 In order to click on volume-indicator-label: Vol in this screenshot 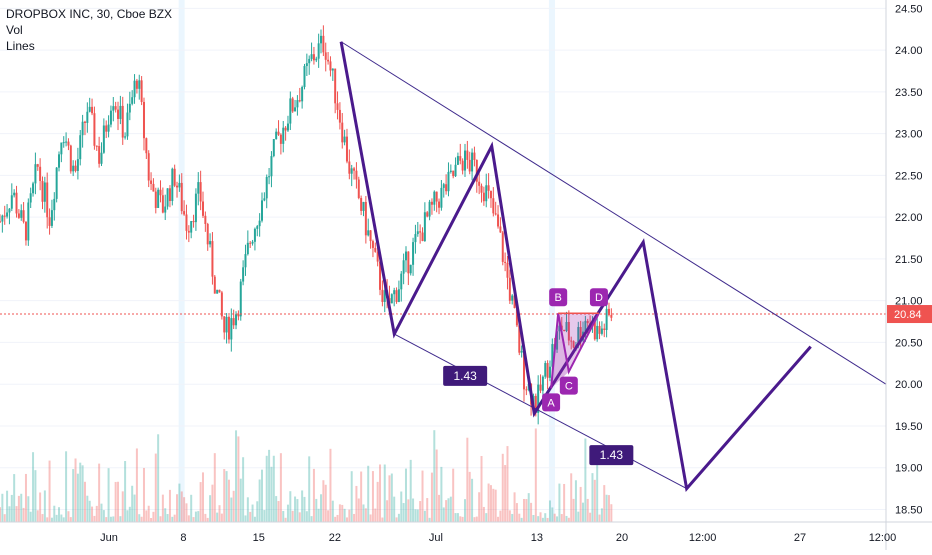, I will do `click(14, 30)`.